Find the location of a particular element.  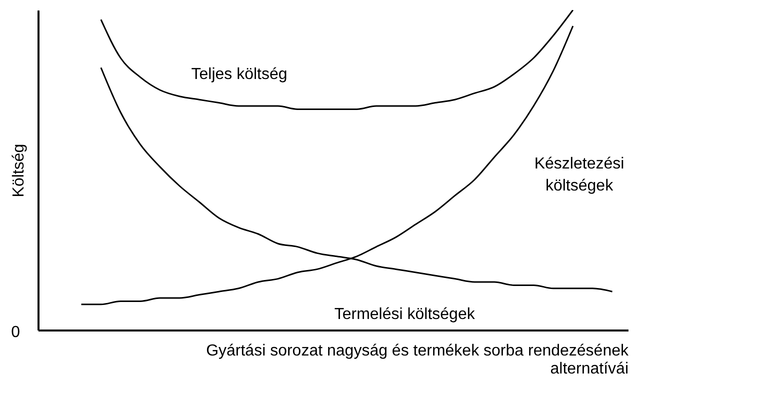

series-label: Készletezési költségek is located at coordinates (579, 175).